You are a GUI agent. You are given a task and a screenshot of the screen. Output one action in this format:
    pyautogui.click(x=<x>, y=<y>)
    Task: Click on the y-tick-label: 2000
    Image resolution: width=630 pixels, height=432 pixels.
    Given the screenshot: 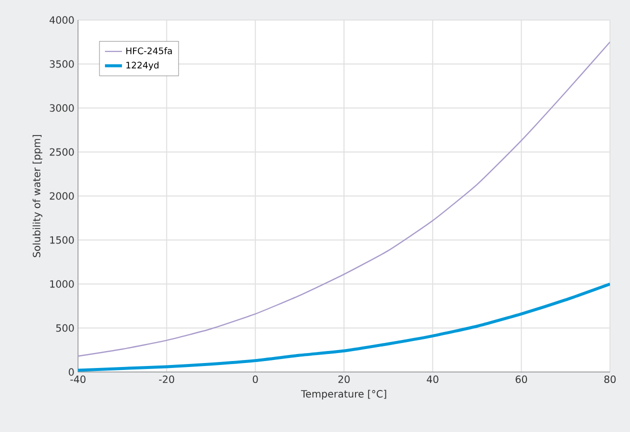 What is the action you would take?
    pyautogui.click(x=62, y=196)
    